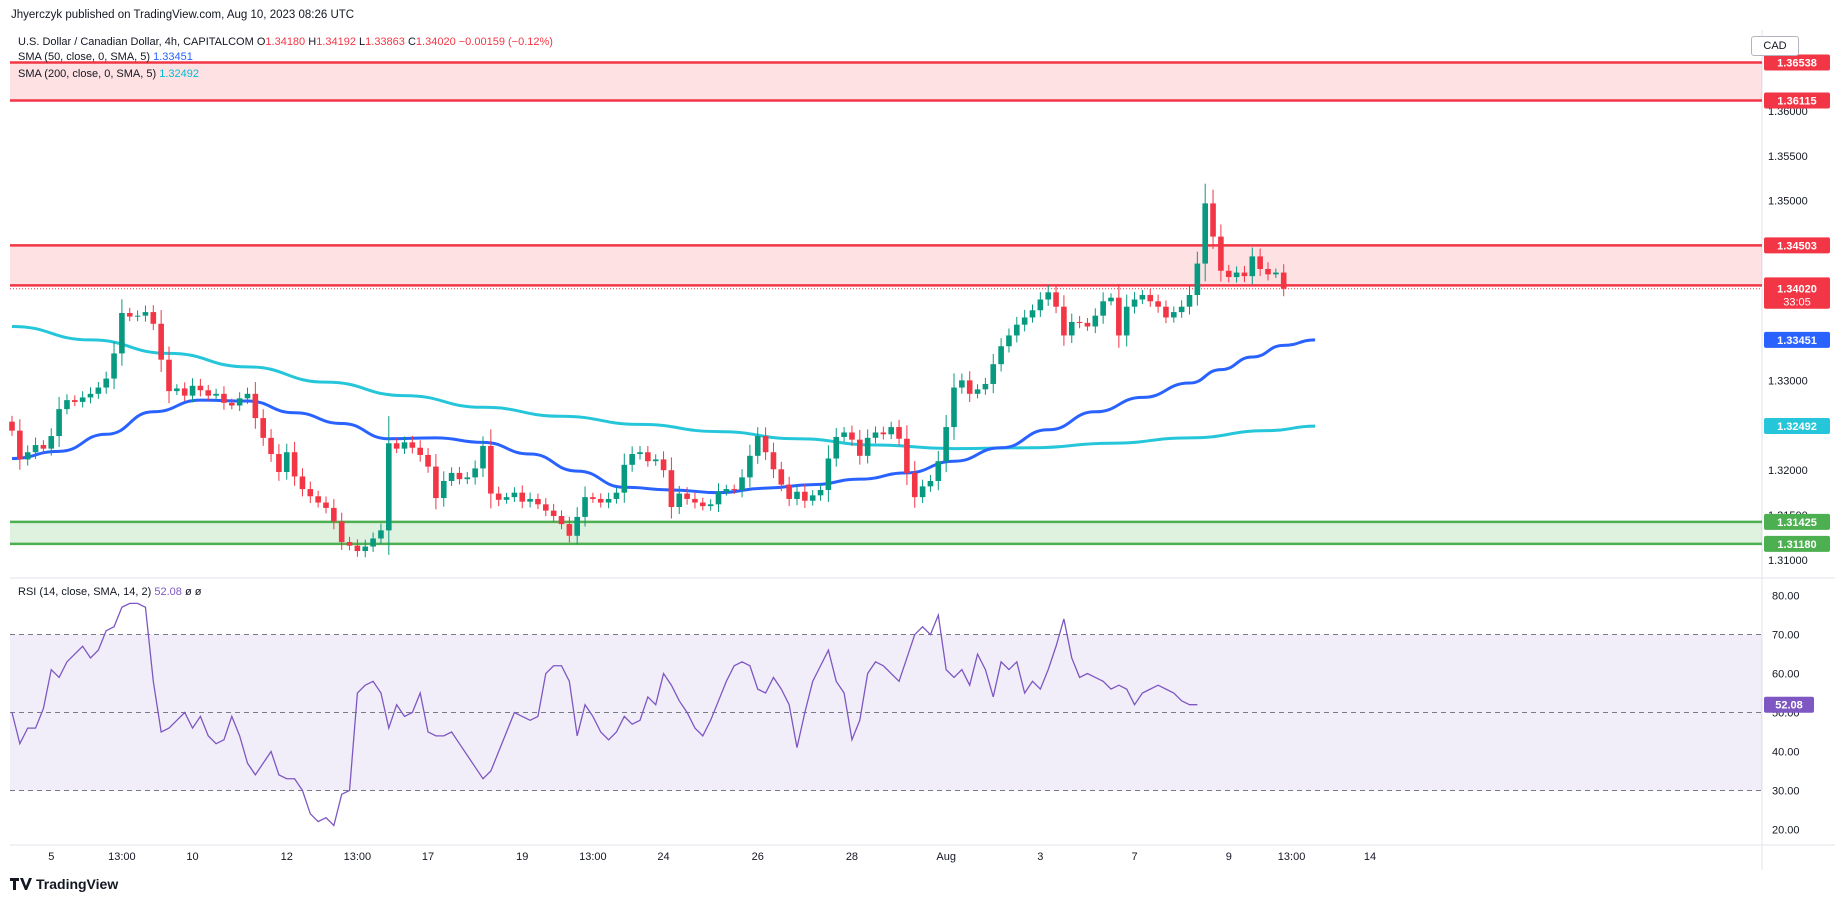  What do you see at coordinates (946, 857) in the screenshot?
I see `time-tick-label: Aug` at bounding box center [946, 857].